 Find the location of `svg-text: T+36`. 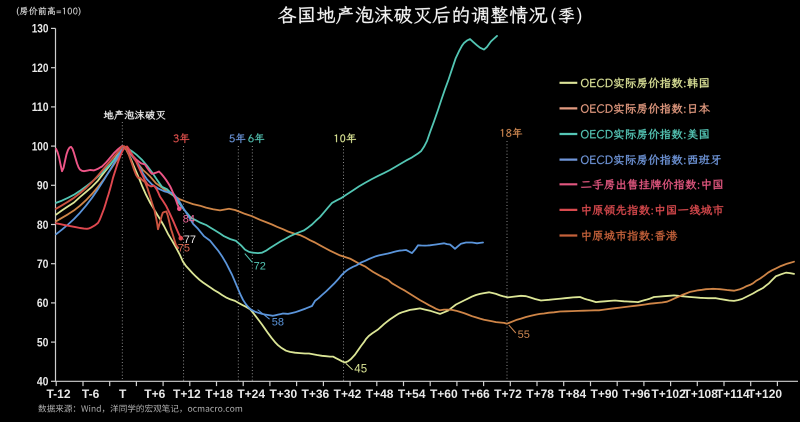

svg-text: T+36 is located at coordinates (316, 394).